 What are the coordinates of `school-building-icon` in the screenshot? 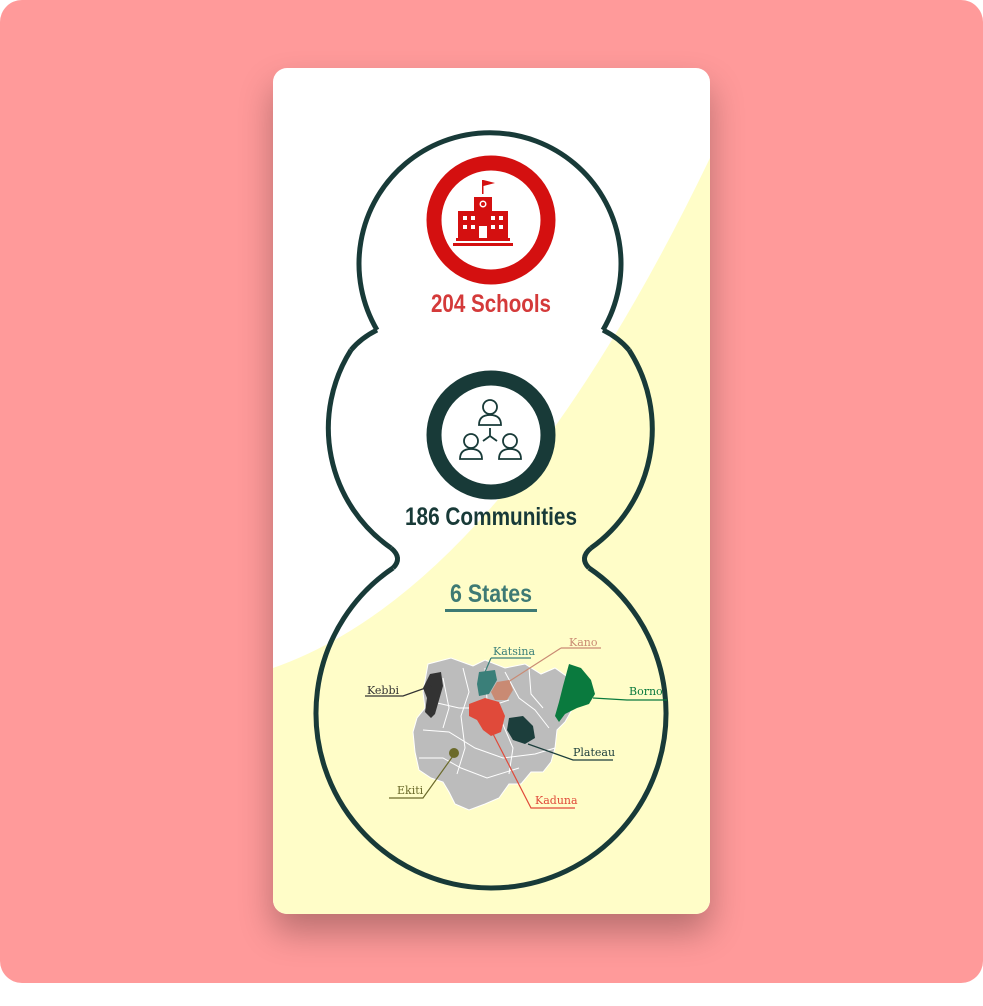 It's located at (483, 213).